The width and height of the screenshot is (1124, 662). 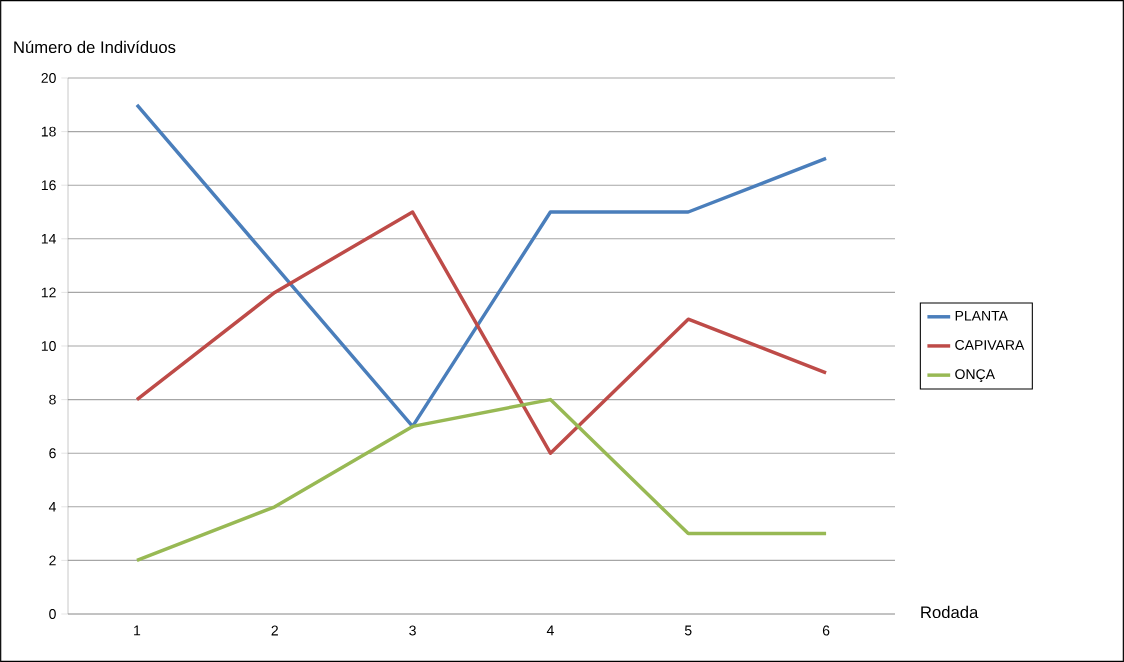 What do you see at coordinates (95, 47) in the screenshot?
I see `y-axis-title: Número de Indivíduos` at bounding box center [95, 47].